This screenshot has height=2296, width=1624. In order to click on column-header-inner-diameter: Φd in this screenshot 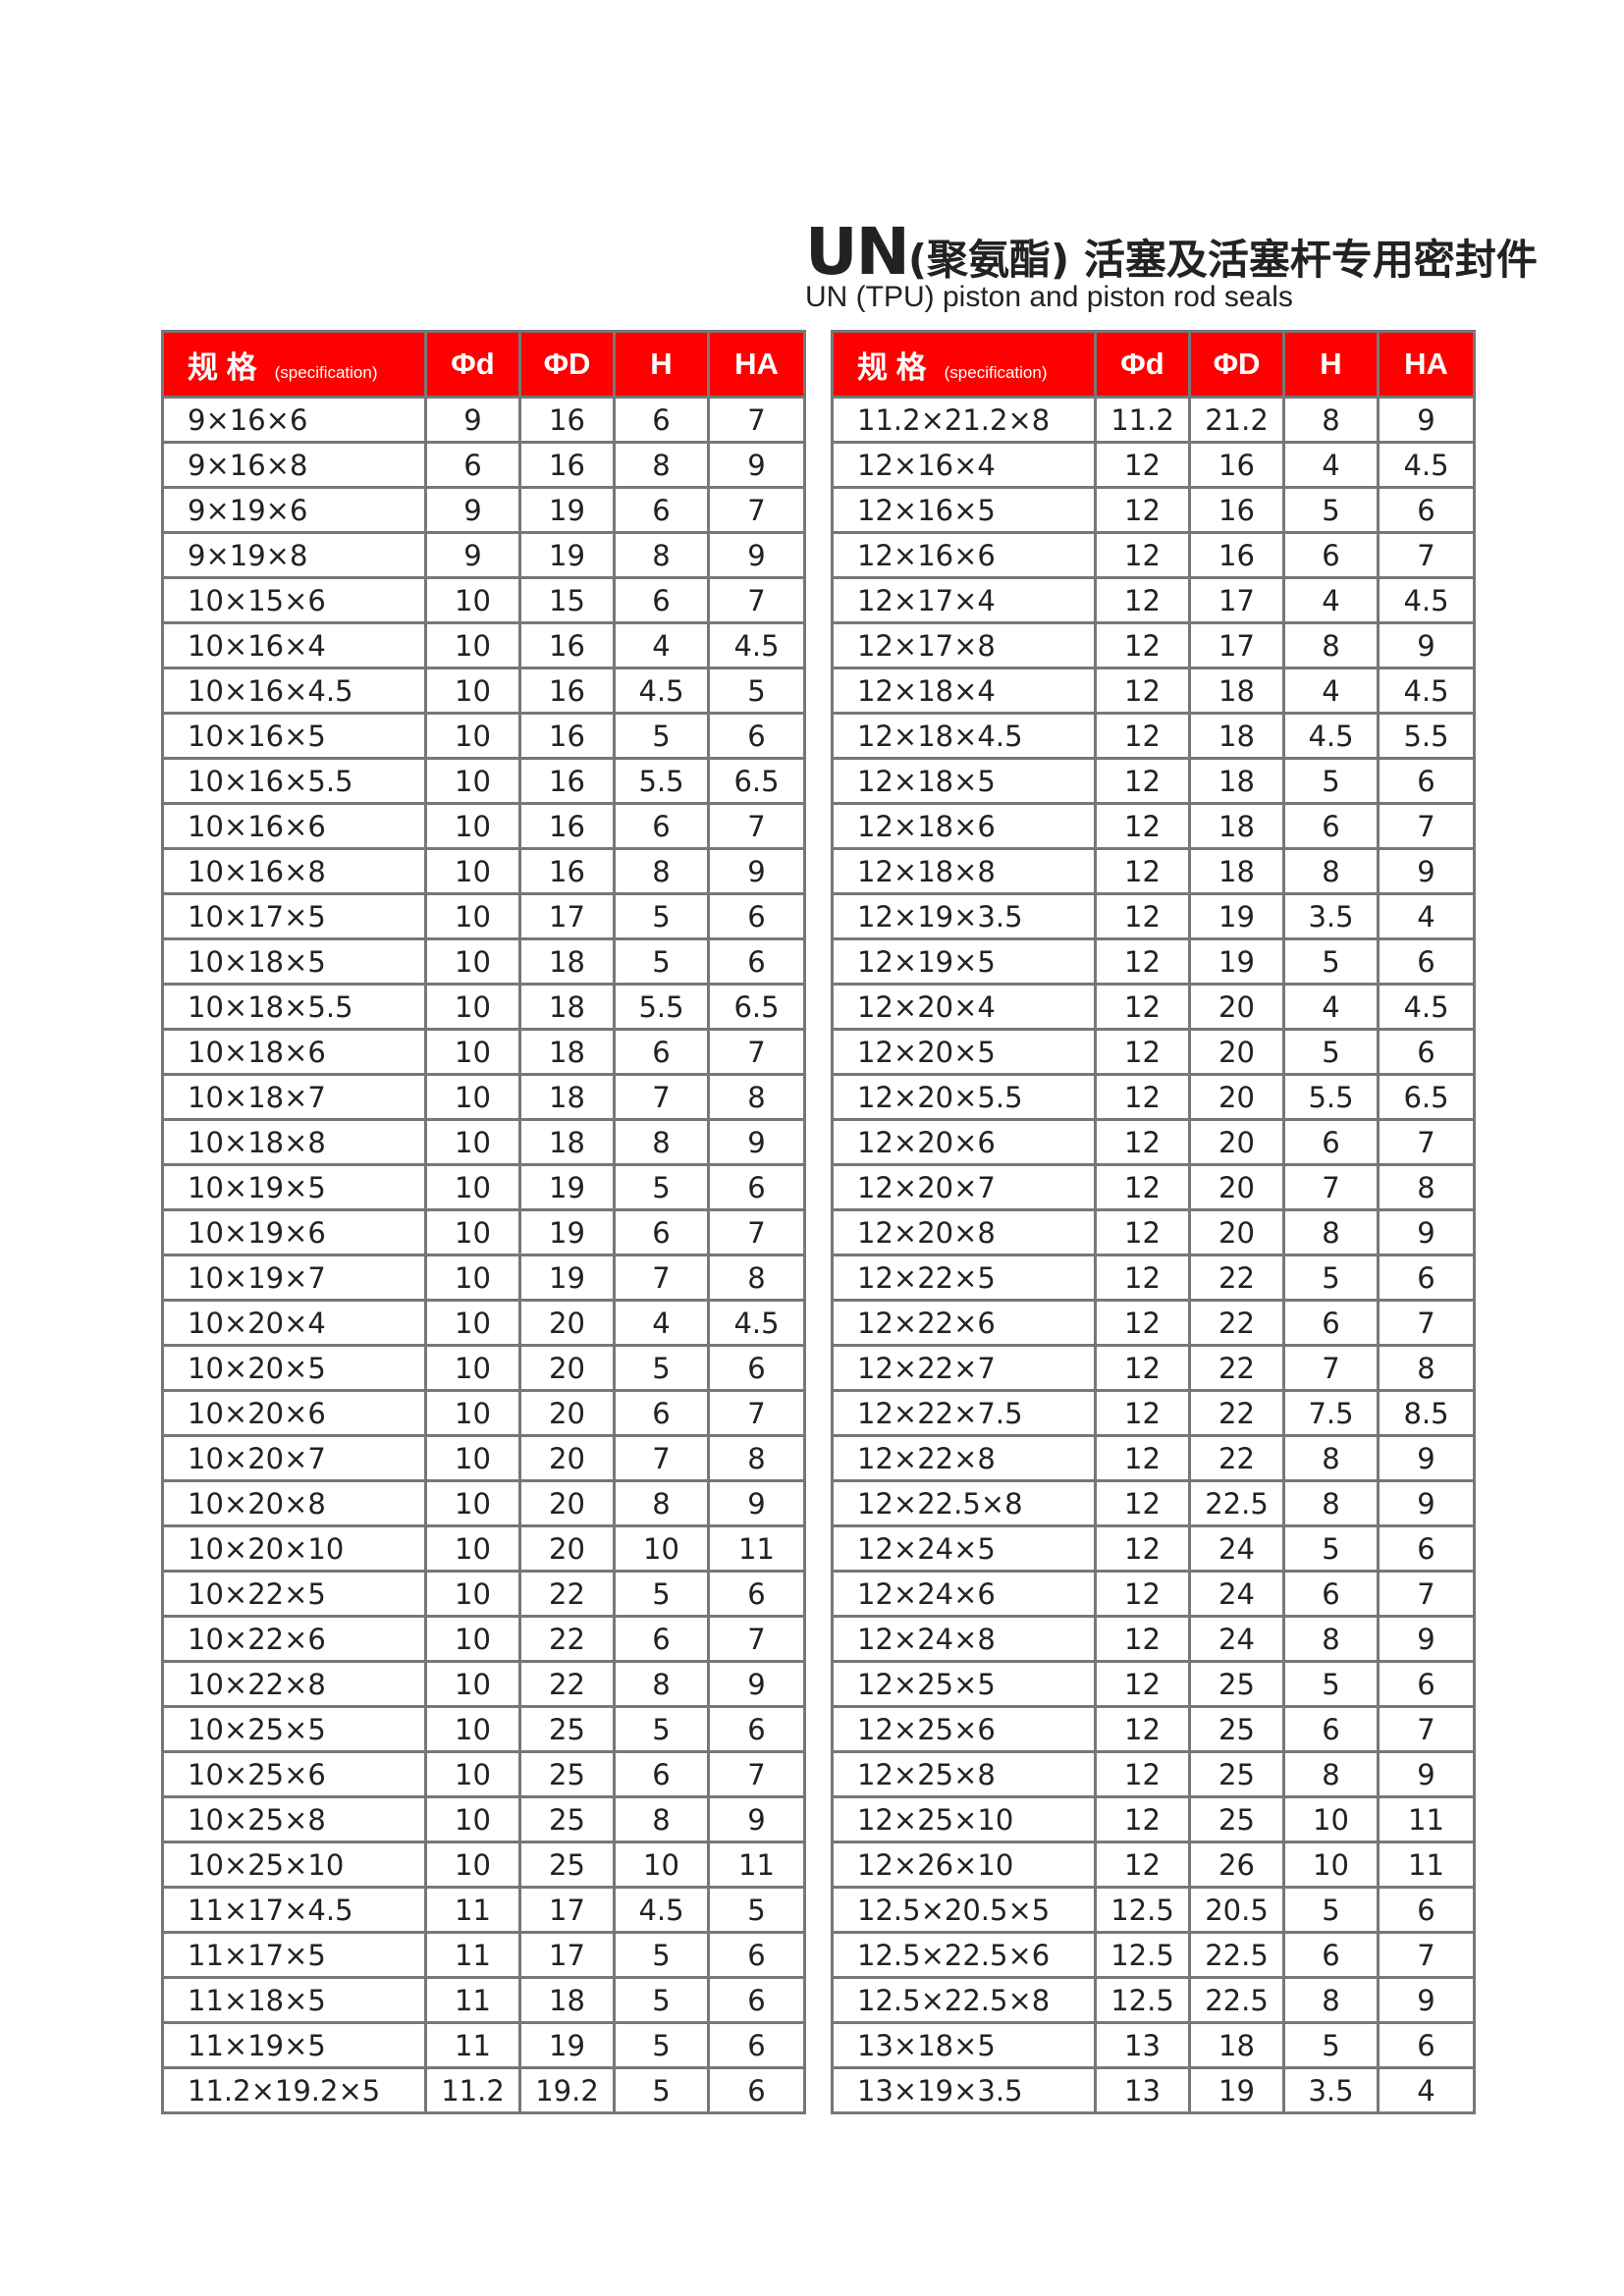, I will do `click(1142, 365)`.